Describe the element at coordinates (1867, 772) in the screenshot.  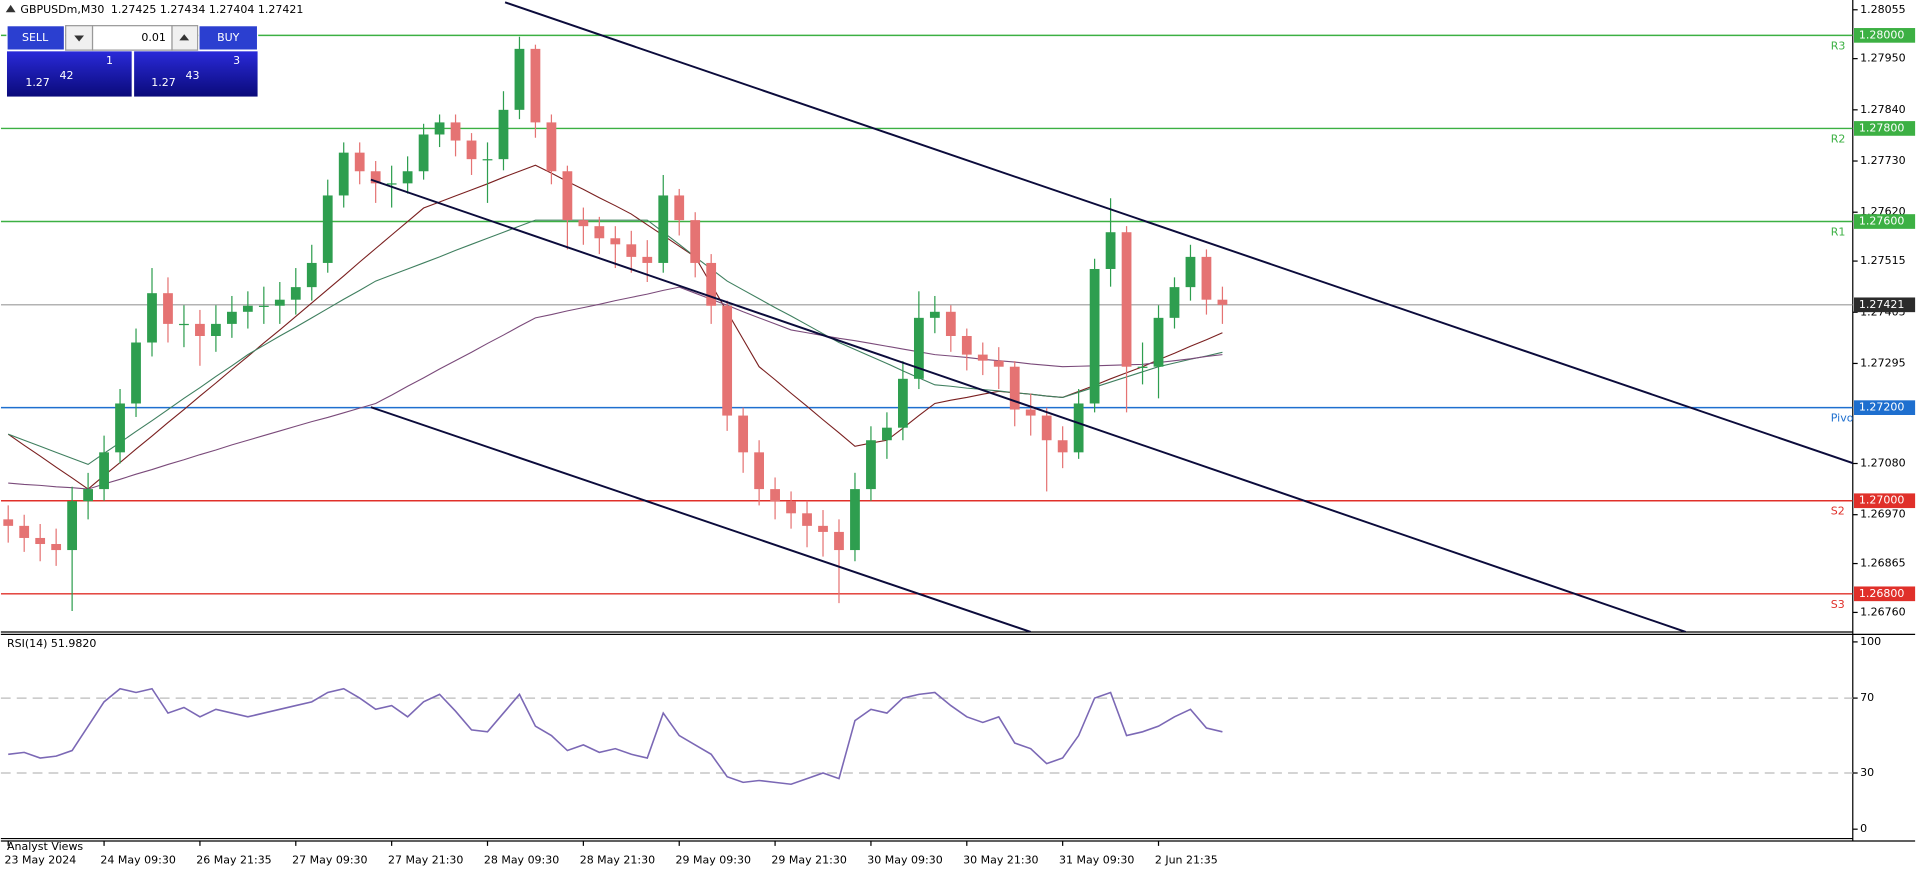
I see `y-tick-label: 30` at that location.